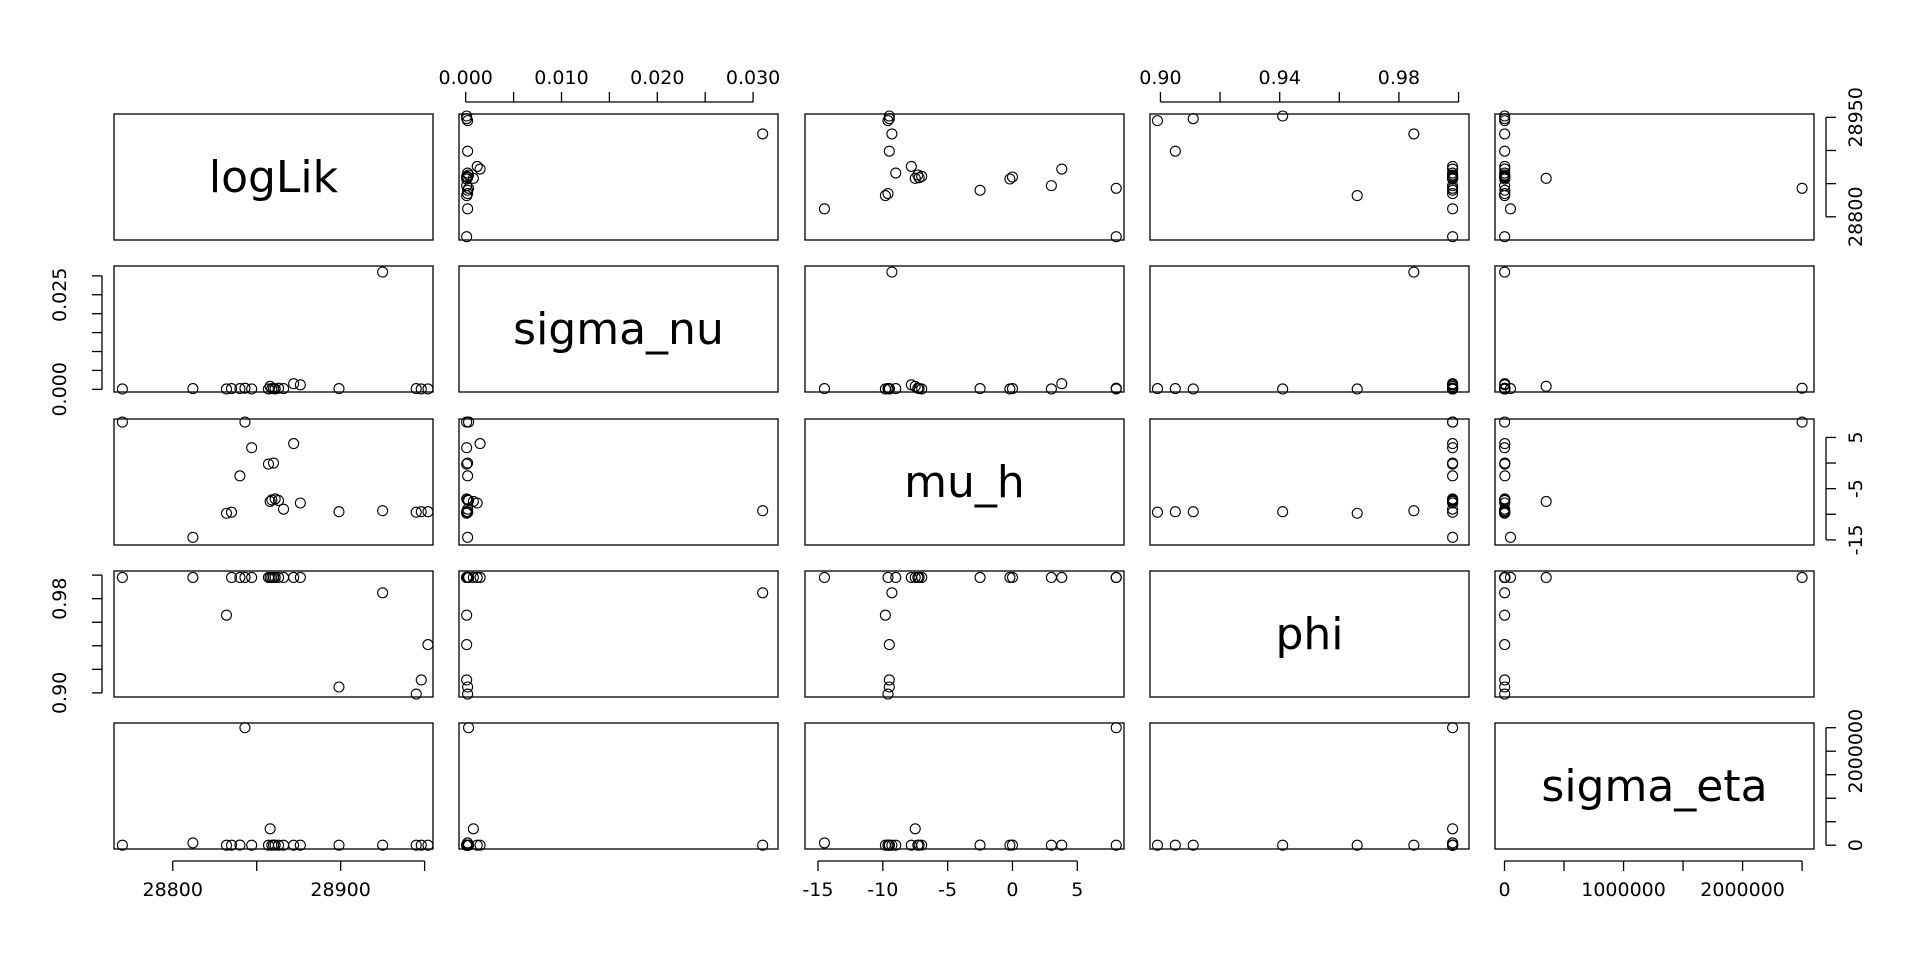  Describe the element at coordinates (1309, 330) in the screenshot. I see `panel-sigma_nu-vs-phi` at that location.